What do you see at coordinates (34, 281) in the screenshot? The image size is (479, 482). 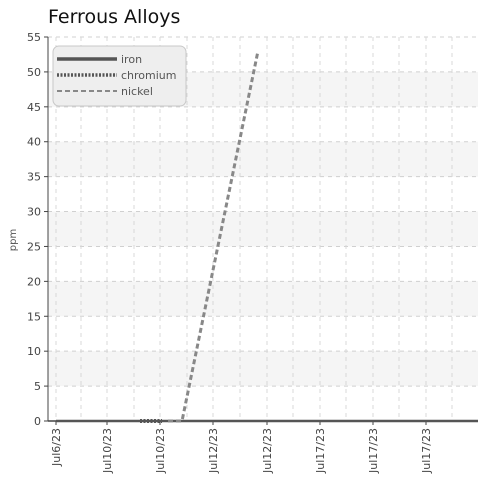 I see `y-tick-label: 20` at bounding box center [34, 281].